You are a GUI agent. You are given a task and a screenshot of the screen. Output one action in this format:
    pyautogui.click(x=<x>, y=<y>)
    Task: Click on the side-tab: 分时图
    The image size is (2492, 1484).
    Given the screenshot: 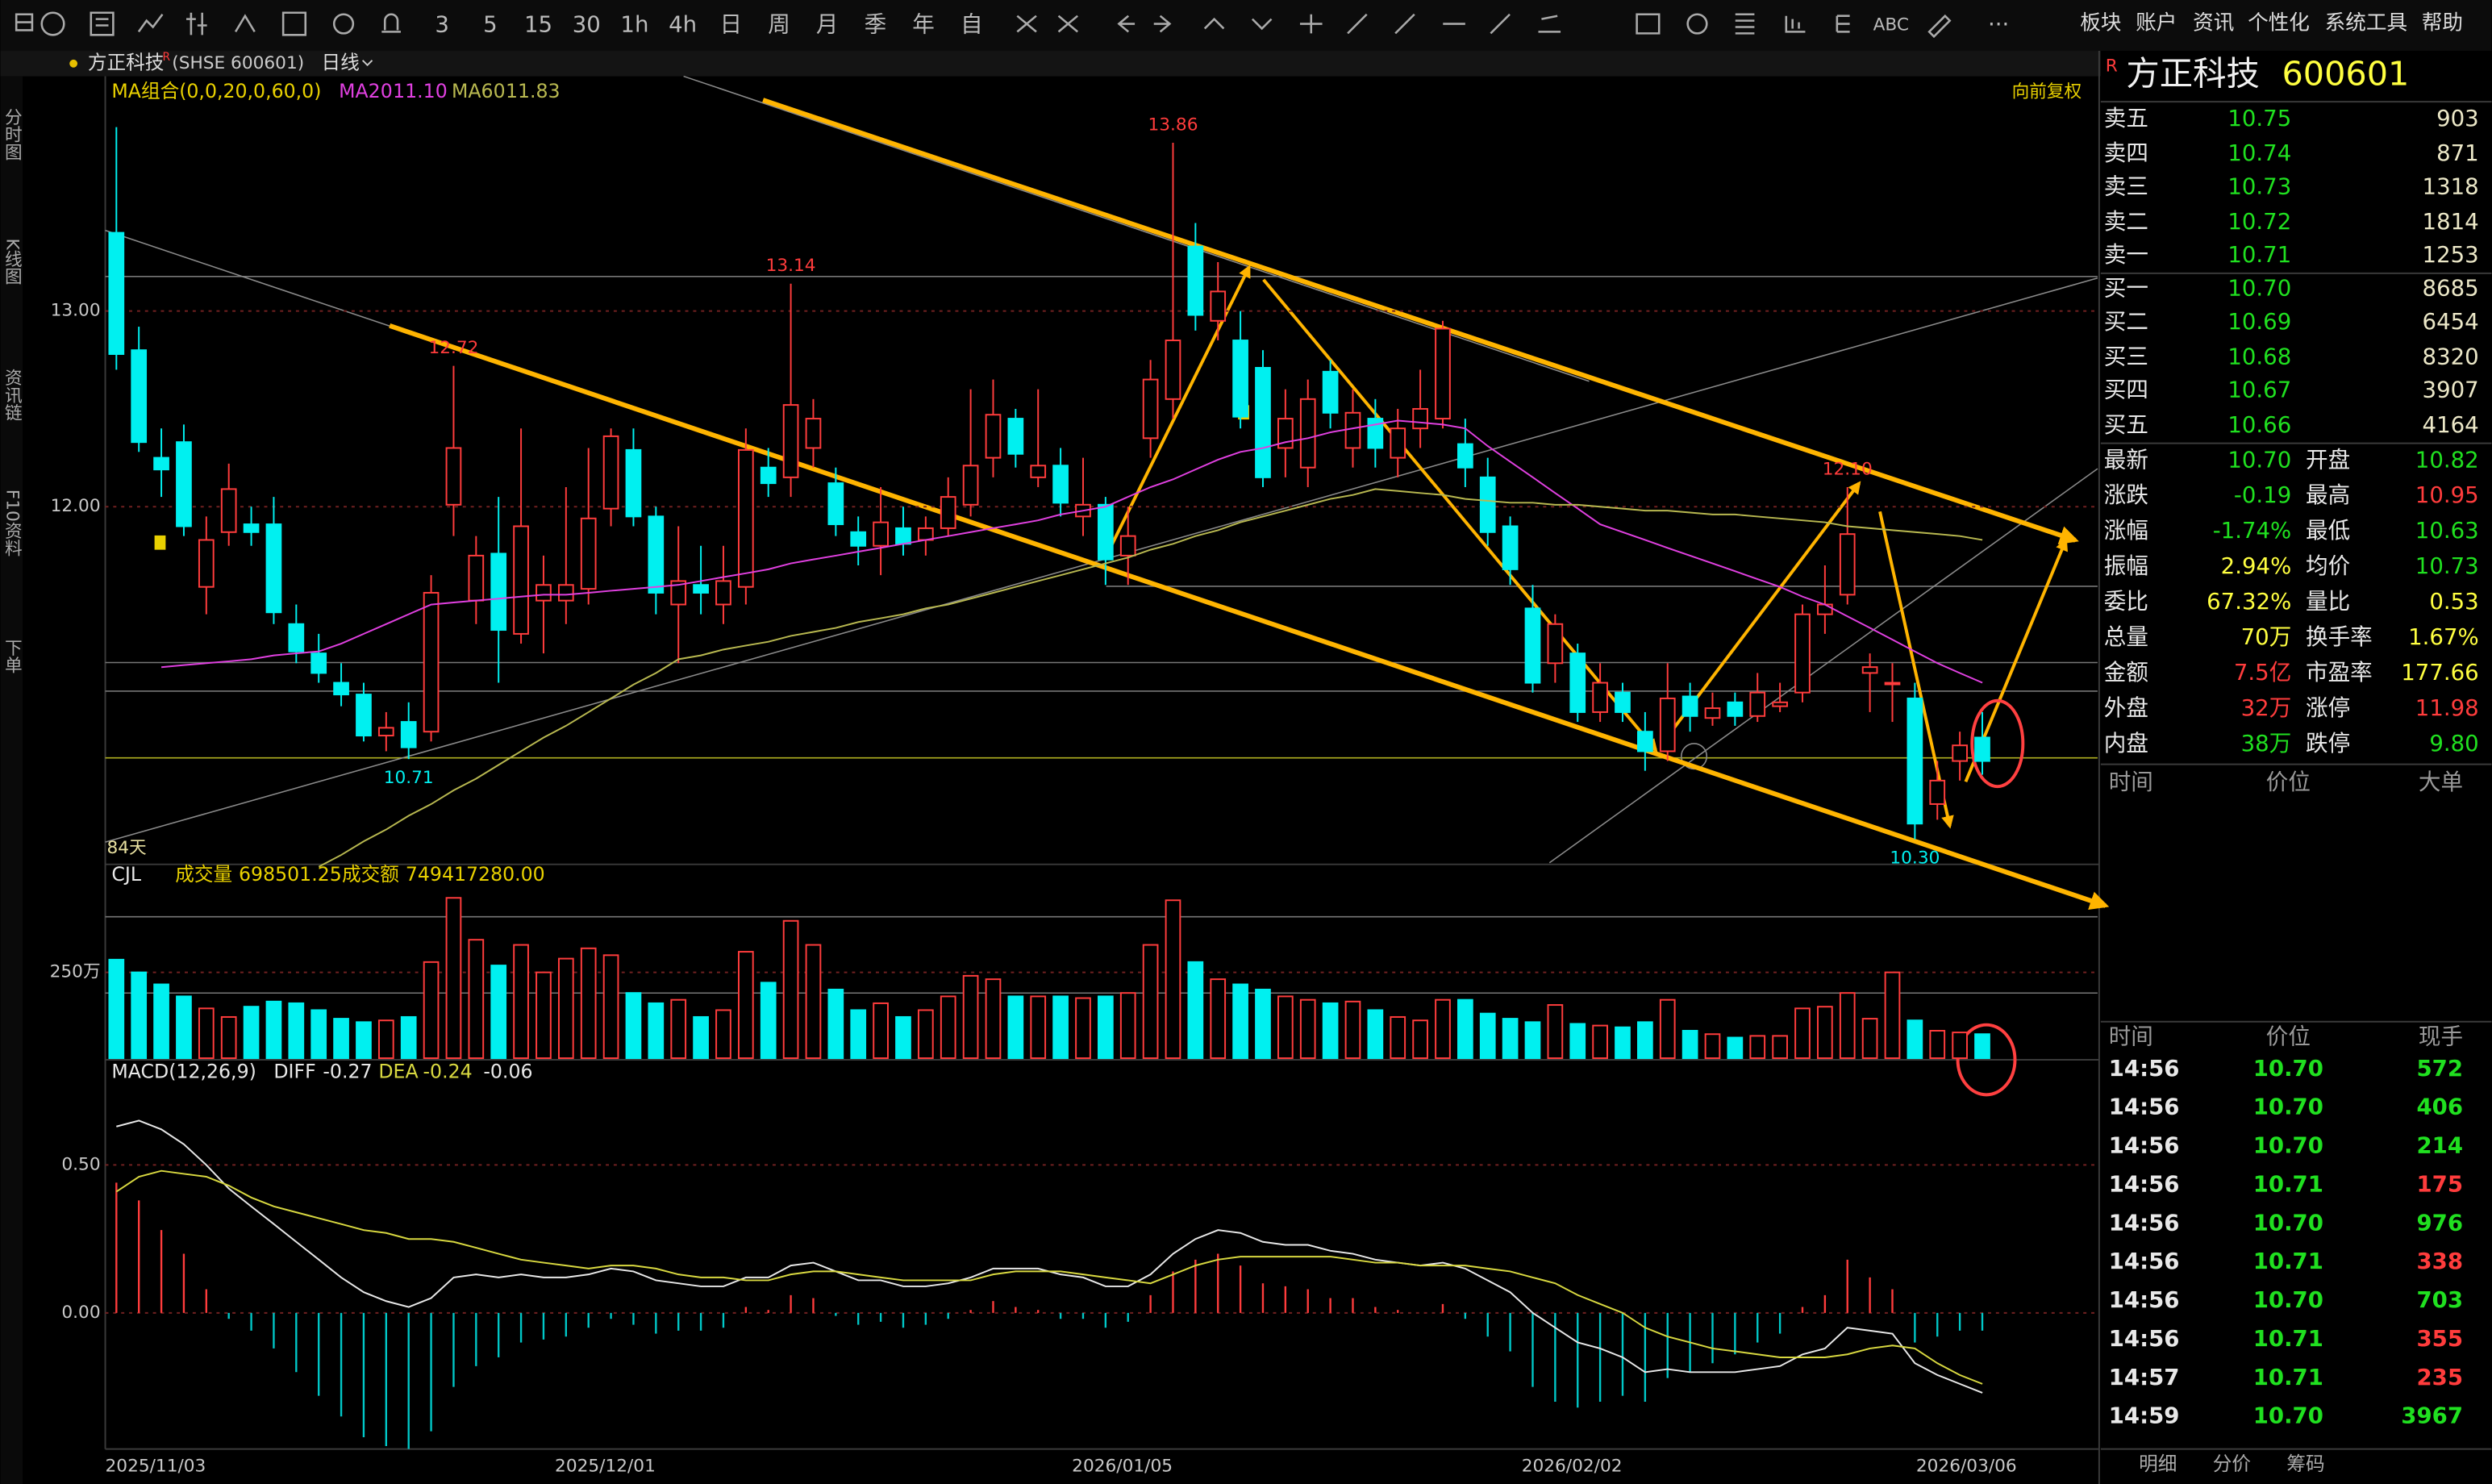 What is the action you would take?
    pyautogui.click(x=12, y=134)
    